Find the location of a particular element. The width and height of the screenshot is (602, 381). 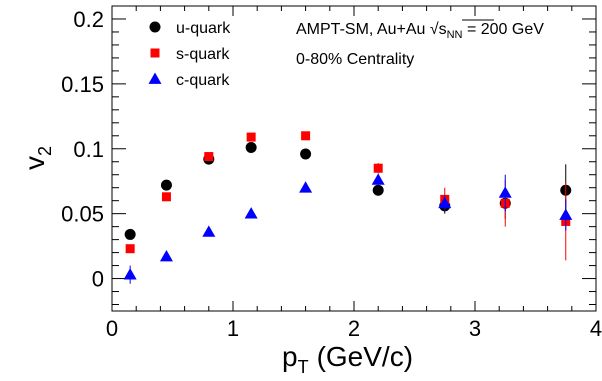

x-tick-label: 3 is located at coordinates (475, 328).